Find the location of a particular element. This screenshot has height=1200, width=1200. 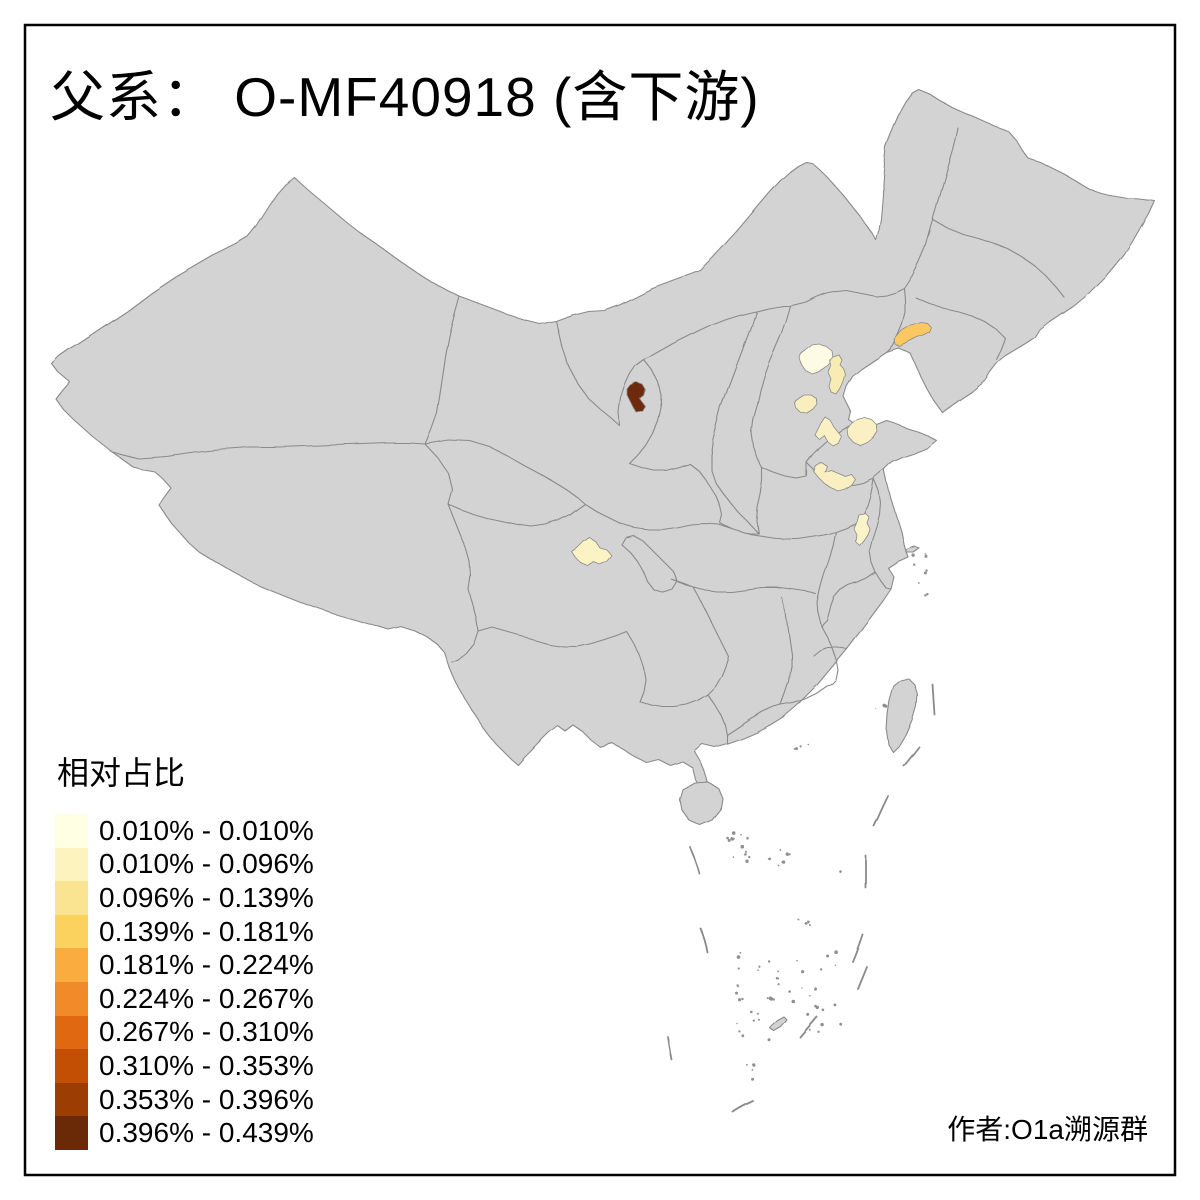

region-sichuan-chengdu is located at coordinates (592, 552).